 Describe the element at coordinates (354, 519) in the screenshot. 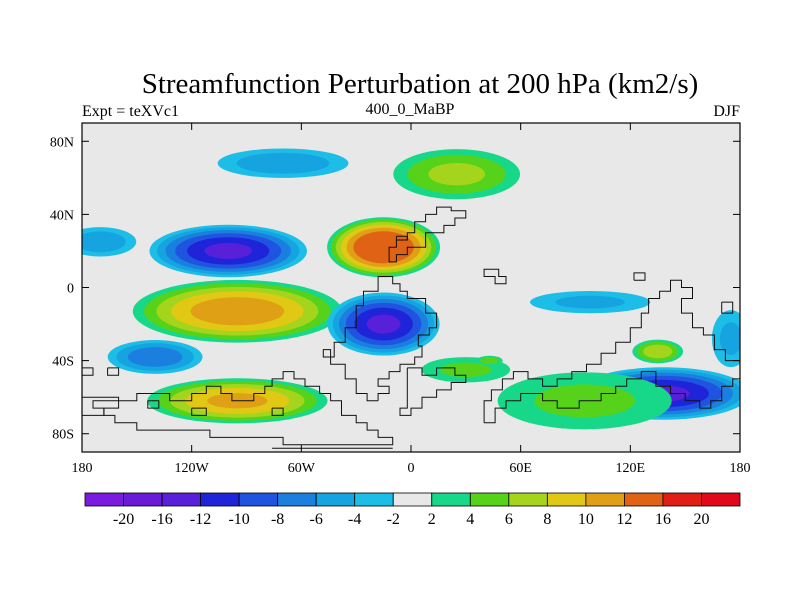

I see `colorbar-label: -4` at that location.